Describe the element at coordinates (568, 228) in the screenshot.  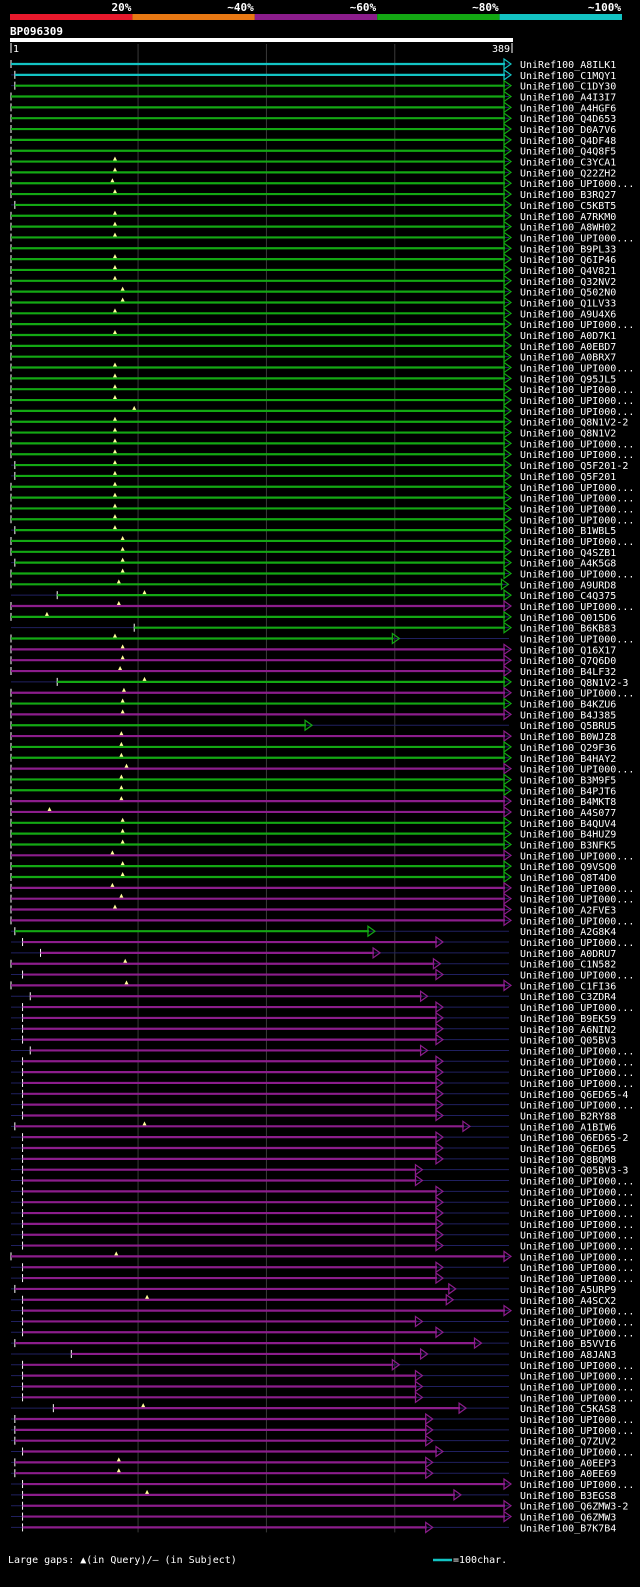
I see `subject-id-label: UniRef100_A8WH02` at that location.